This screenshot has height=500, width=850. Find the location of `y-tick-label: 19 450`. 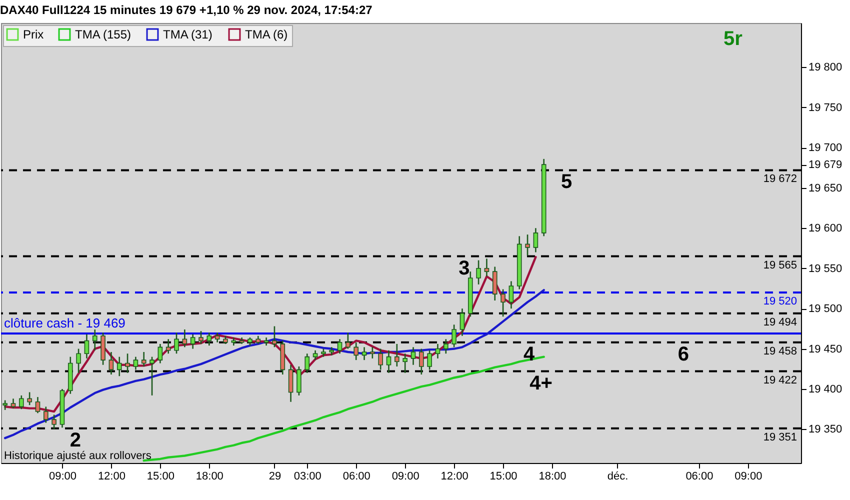

y-tick-label: 19 450 is located at coordinates (825, 349).